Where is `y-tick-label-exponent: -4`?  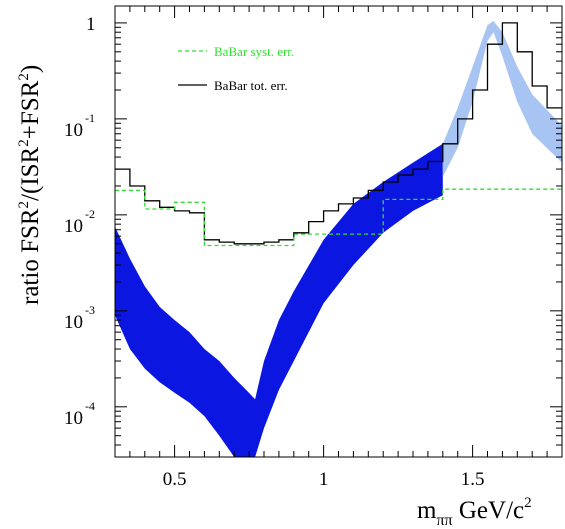
y-tick-label-exponent: -4 is located at coordinates (90, 406).